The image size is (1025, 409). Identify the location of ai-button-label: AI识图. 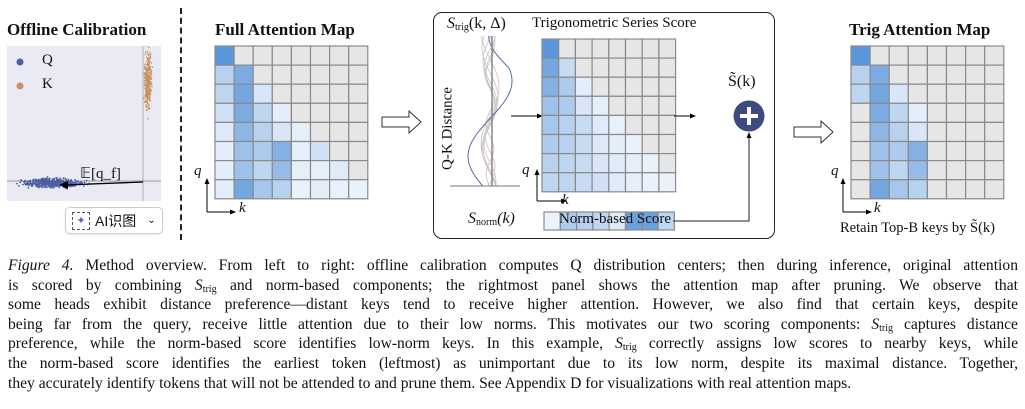
(116, 220).